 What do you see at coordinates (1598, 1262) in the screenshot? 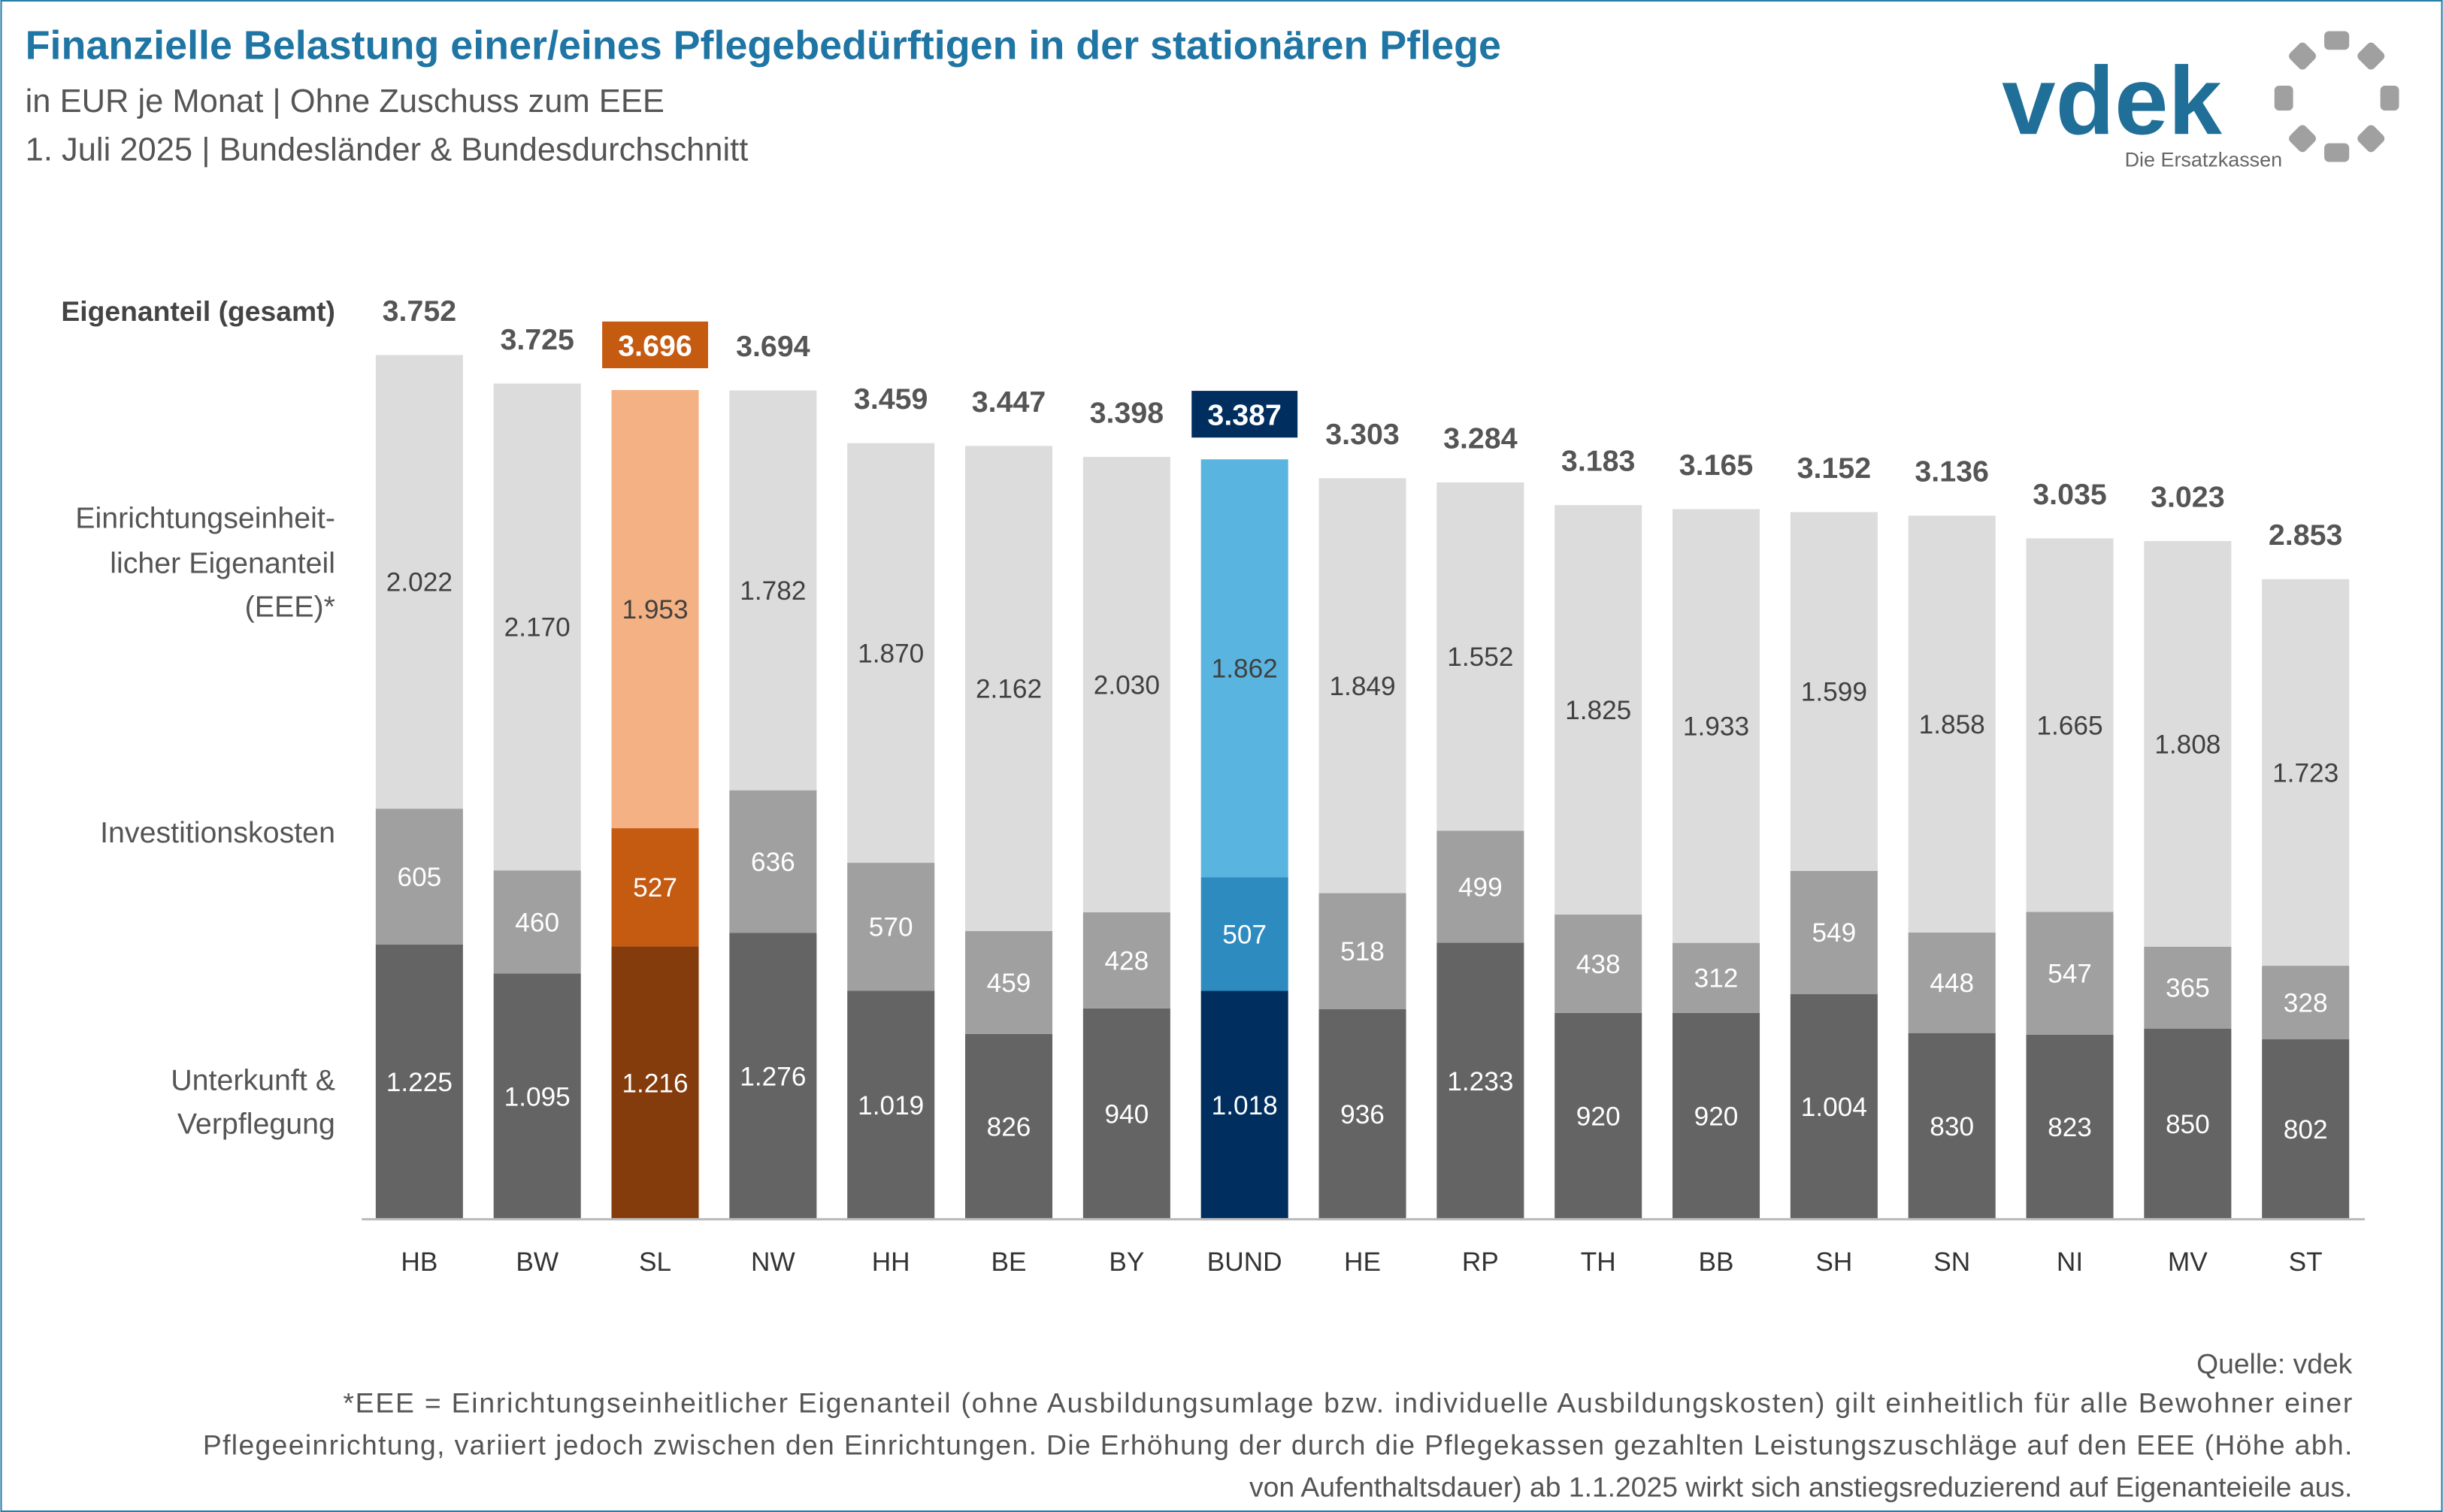
I see `x-tick-label: TH` at bounding box center [1598, 1262].